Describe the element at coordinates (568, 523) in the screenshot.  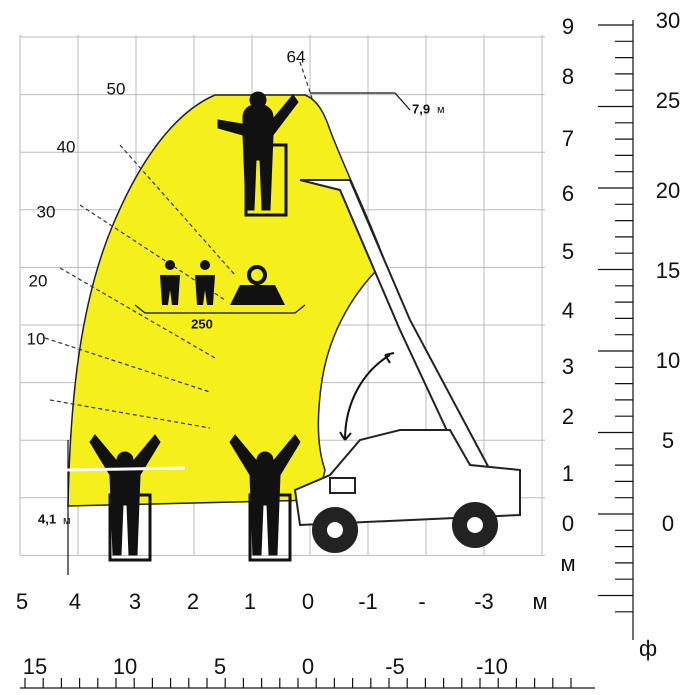
I see `meter-y-label: 0` at that location.